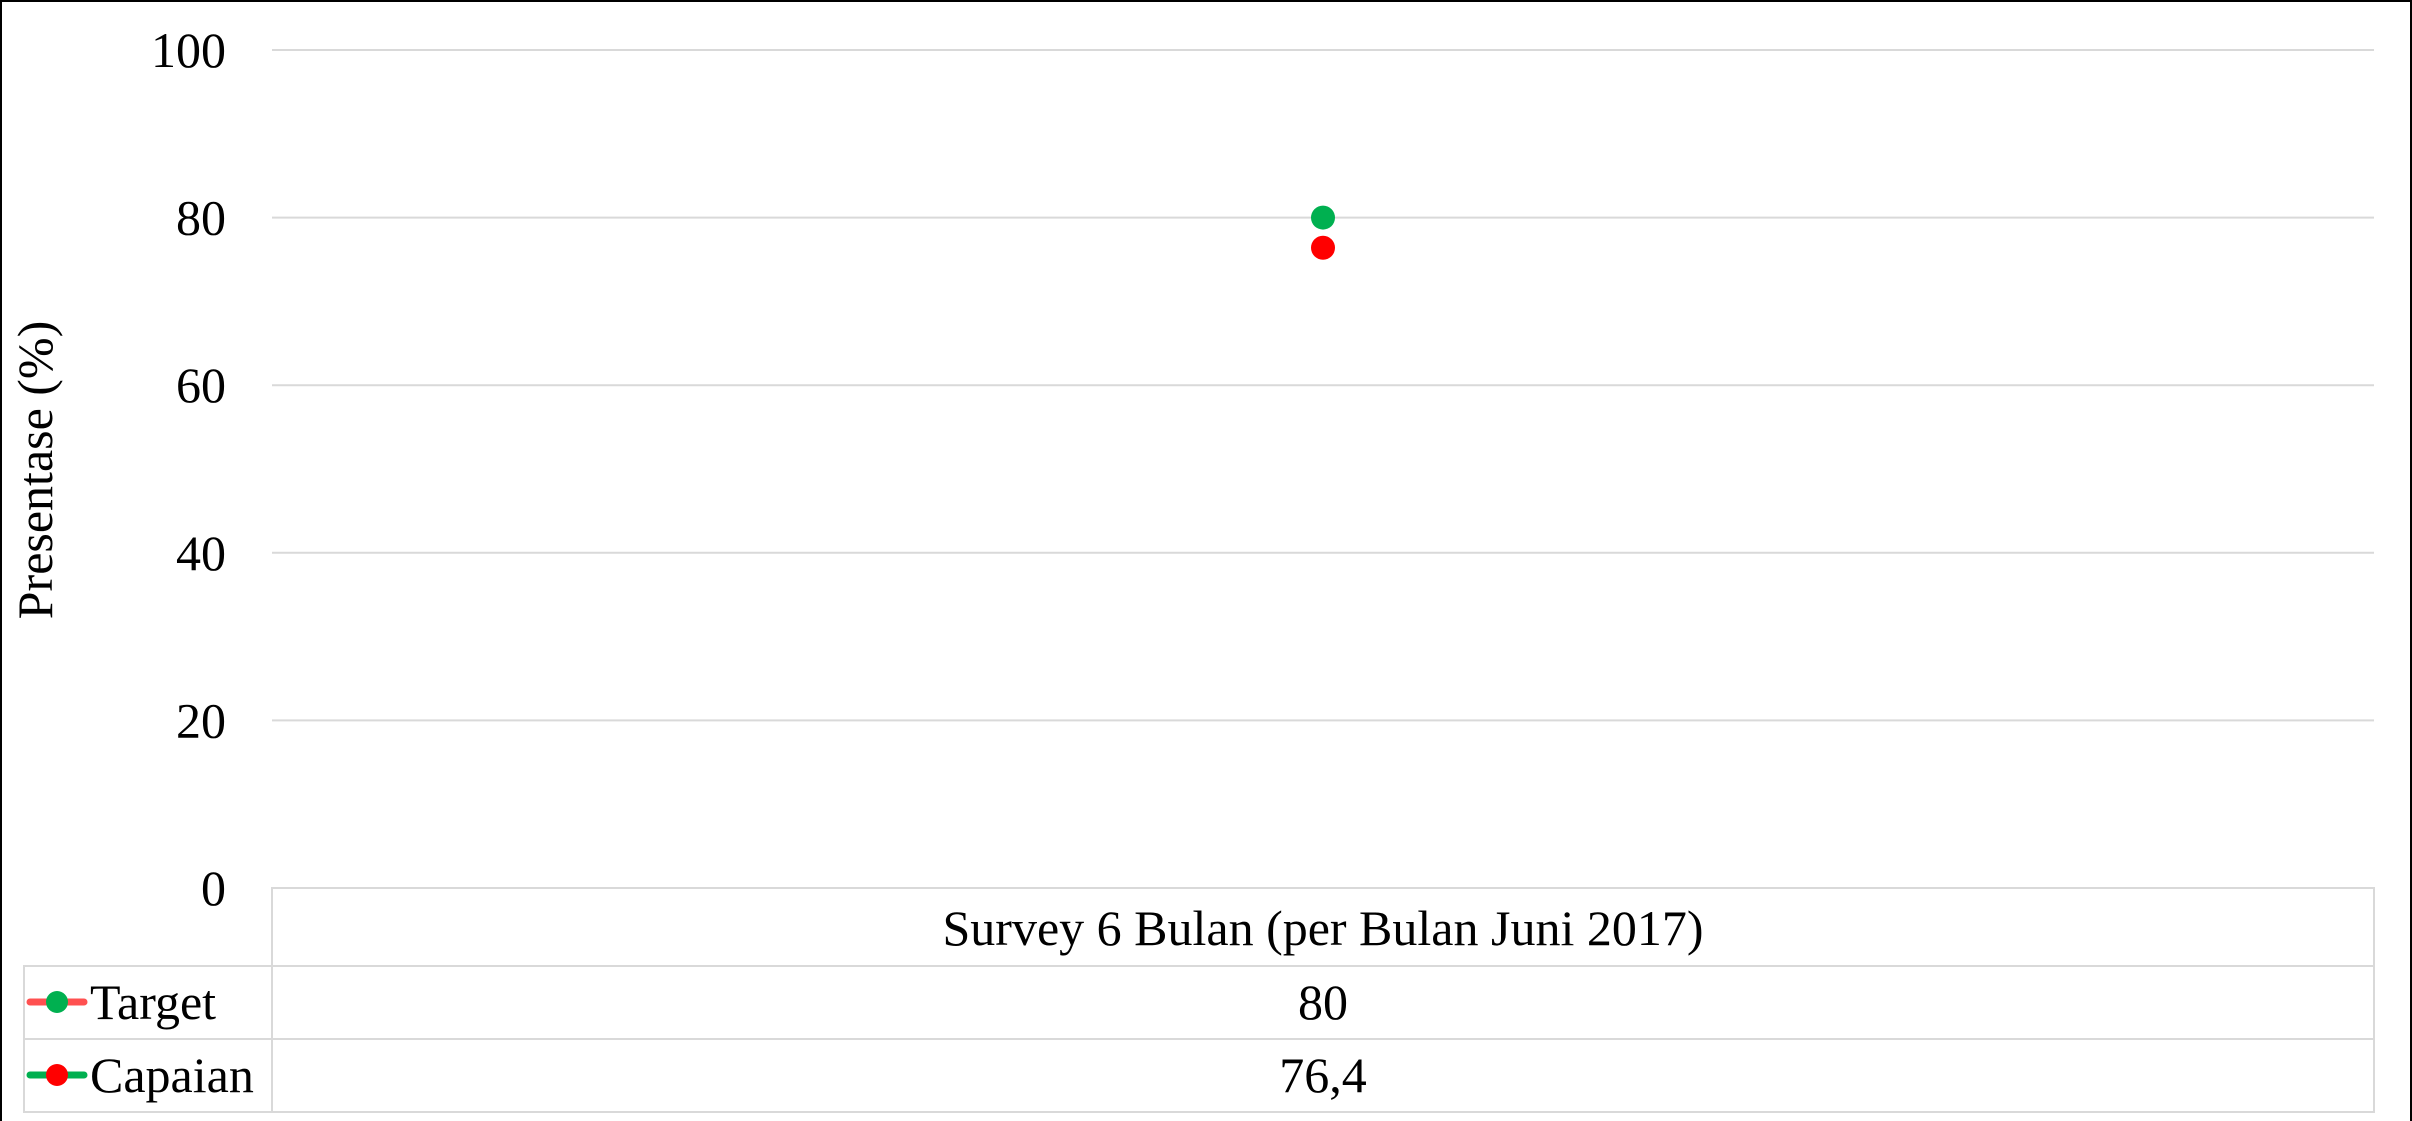  I want to click on data-table-rows: Target 80 Capaian 76,4, so click(696, 1038).